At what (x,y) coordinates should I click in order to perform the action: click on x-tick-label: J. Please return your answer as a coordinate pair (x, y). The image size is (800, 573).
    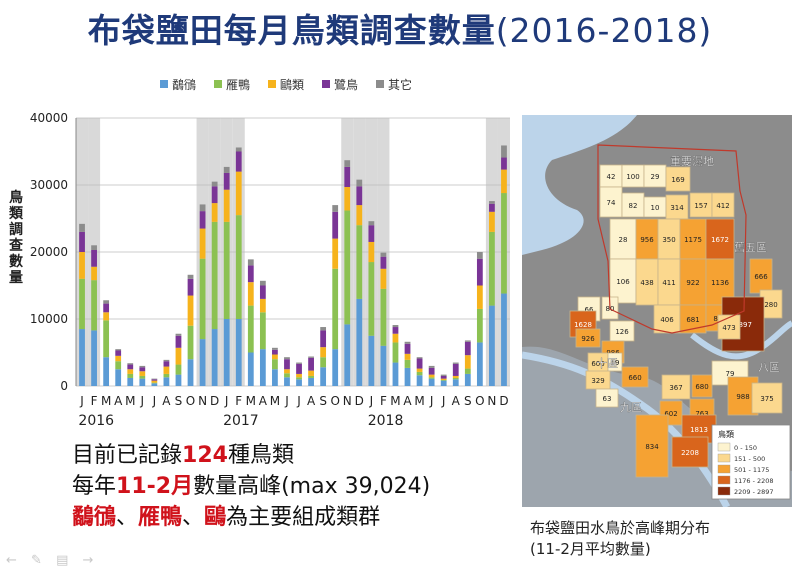
    Looking at the image, I should click on (286, 401).